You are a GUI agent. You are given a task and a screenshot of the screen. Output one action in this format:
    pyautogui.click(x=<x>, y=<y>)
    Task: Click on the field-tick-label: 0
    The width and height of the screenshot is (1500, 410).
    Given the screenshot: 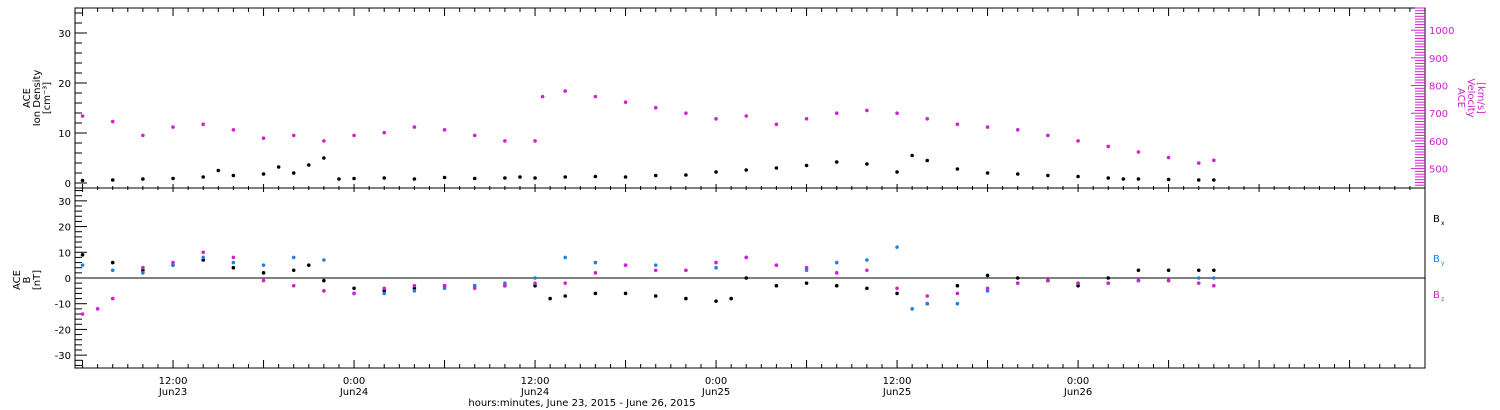 What is the action you would take?
    pyautogui.click(x=68, y=279)
    